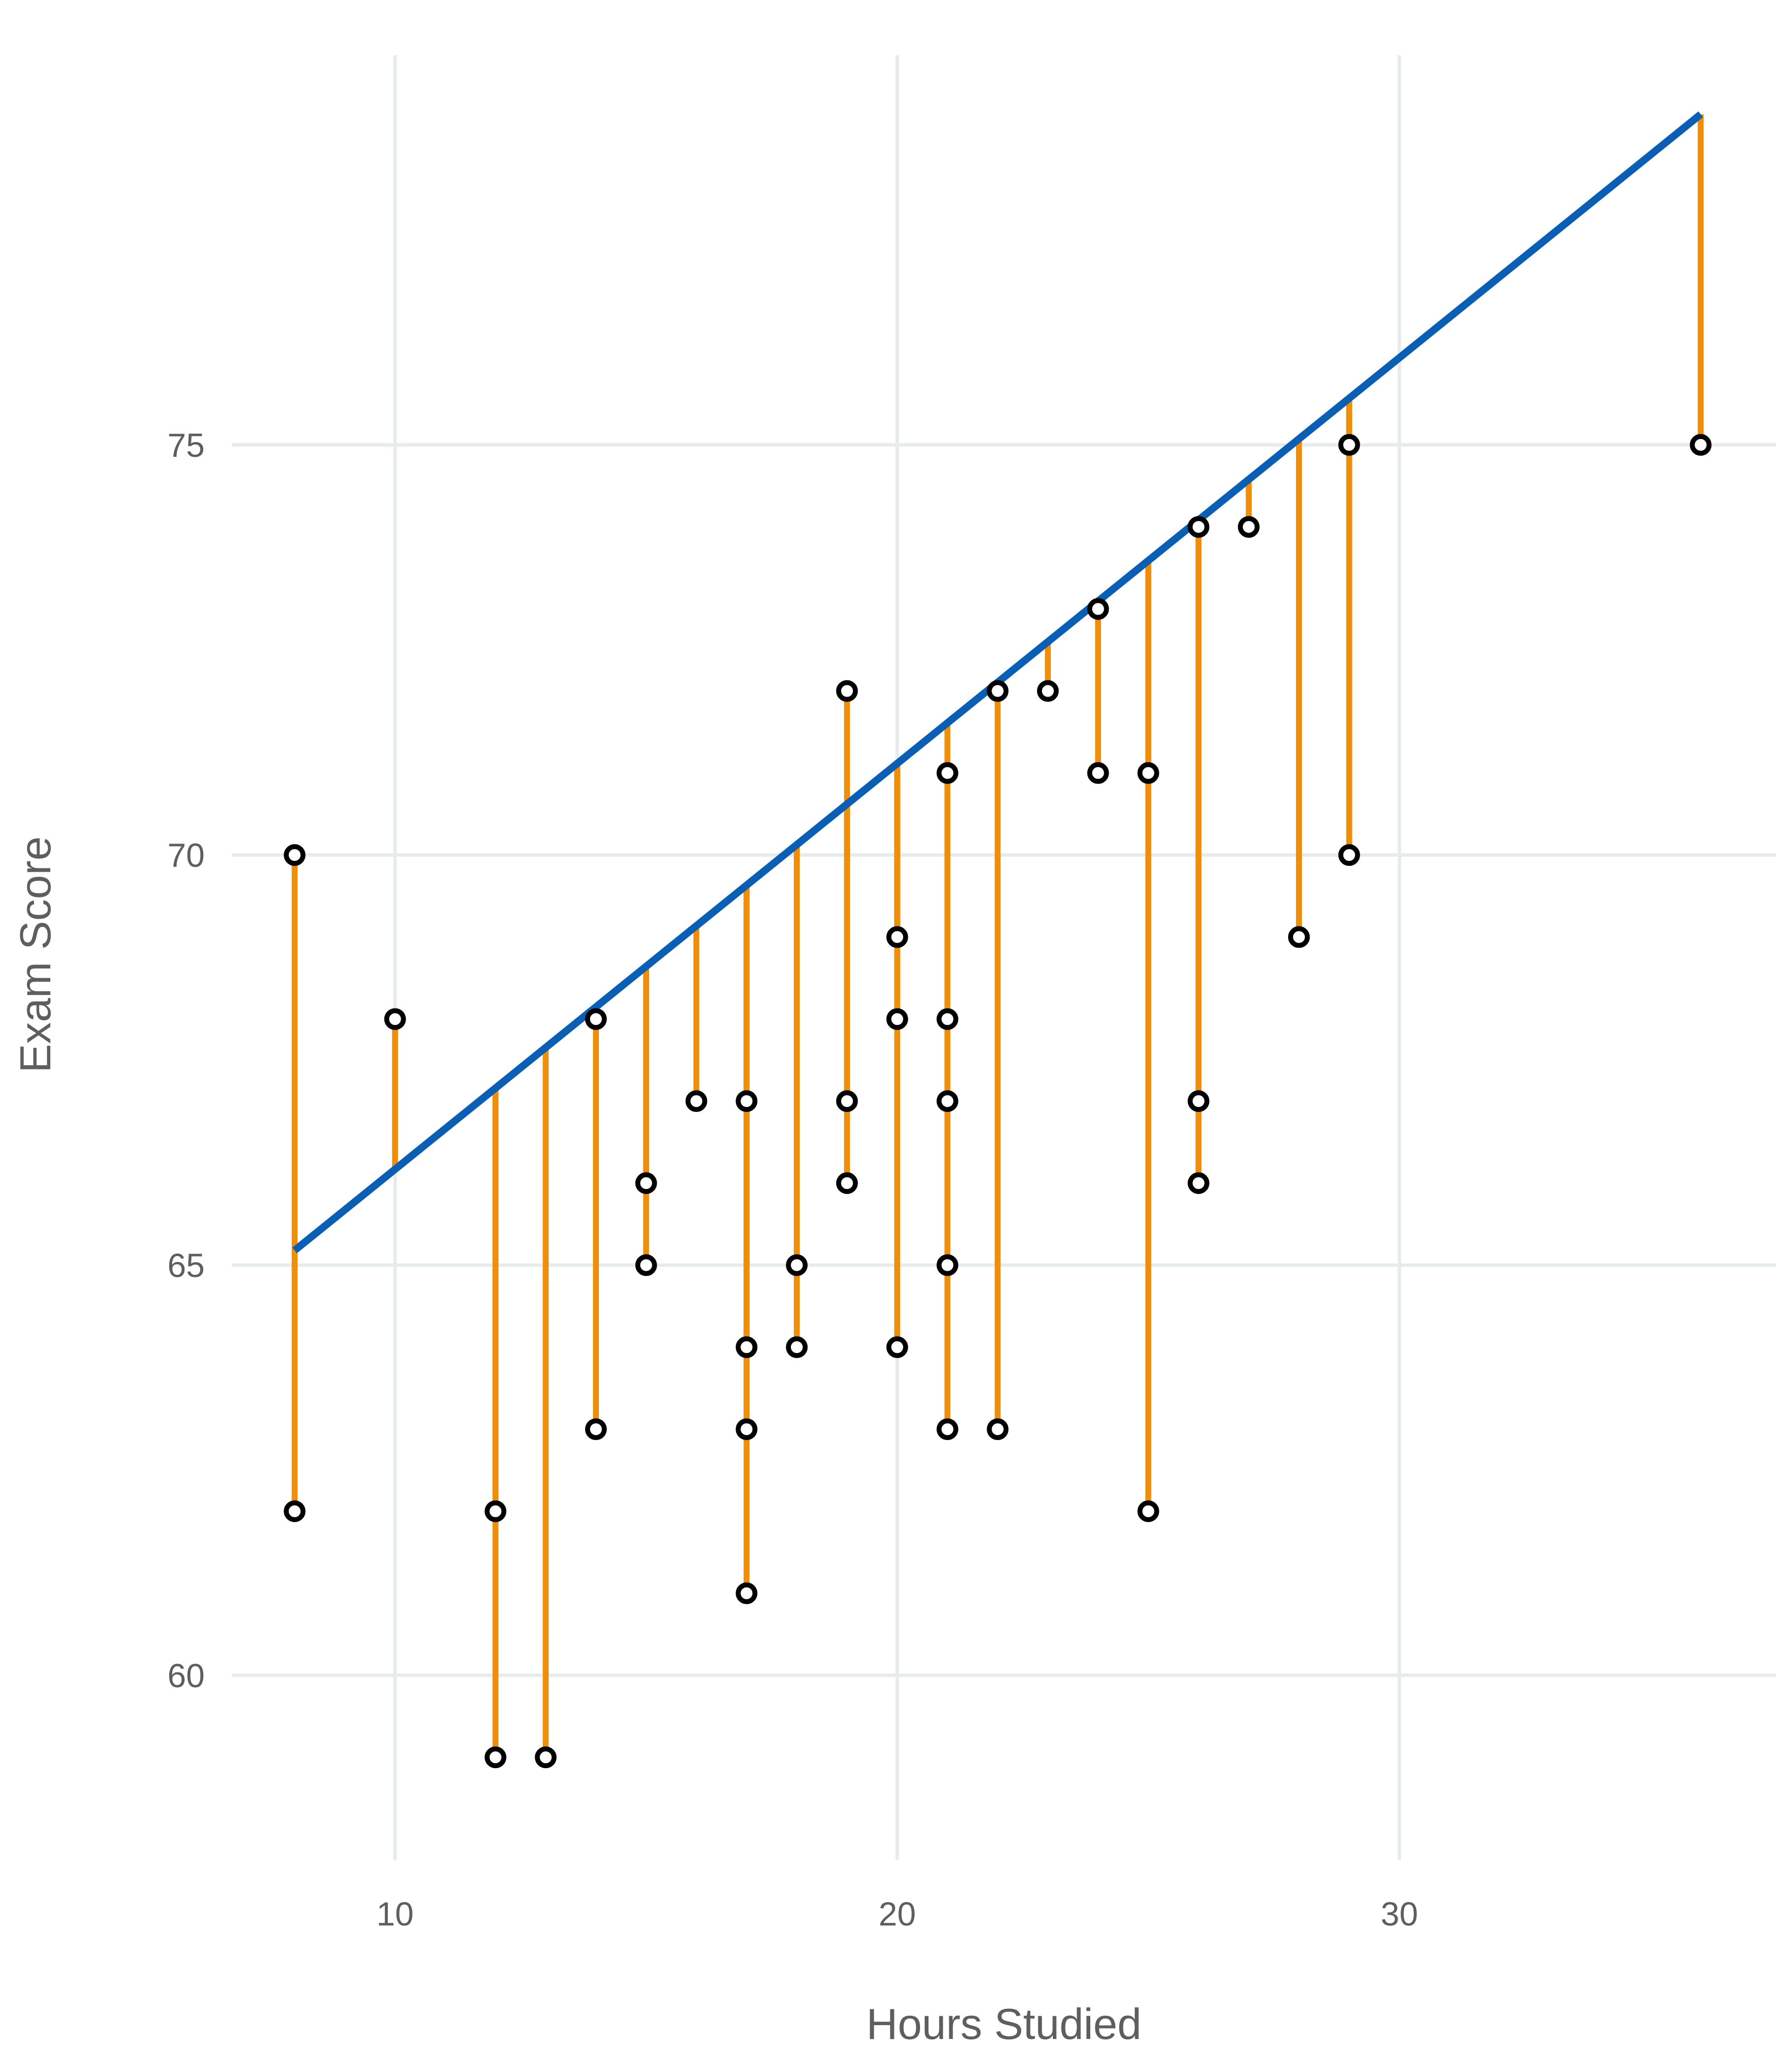  Describe the element at coordinates (1400, 1914) in the screenshot. I see `x-tick-label: 30` at that location.